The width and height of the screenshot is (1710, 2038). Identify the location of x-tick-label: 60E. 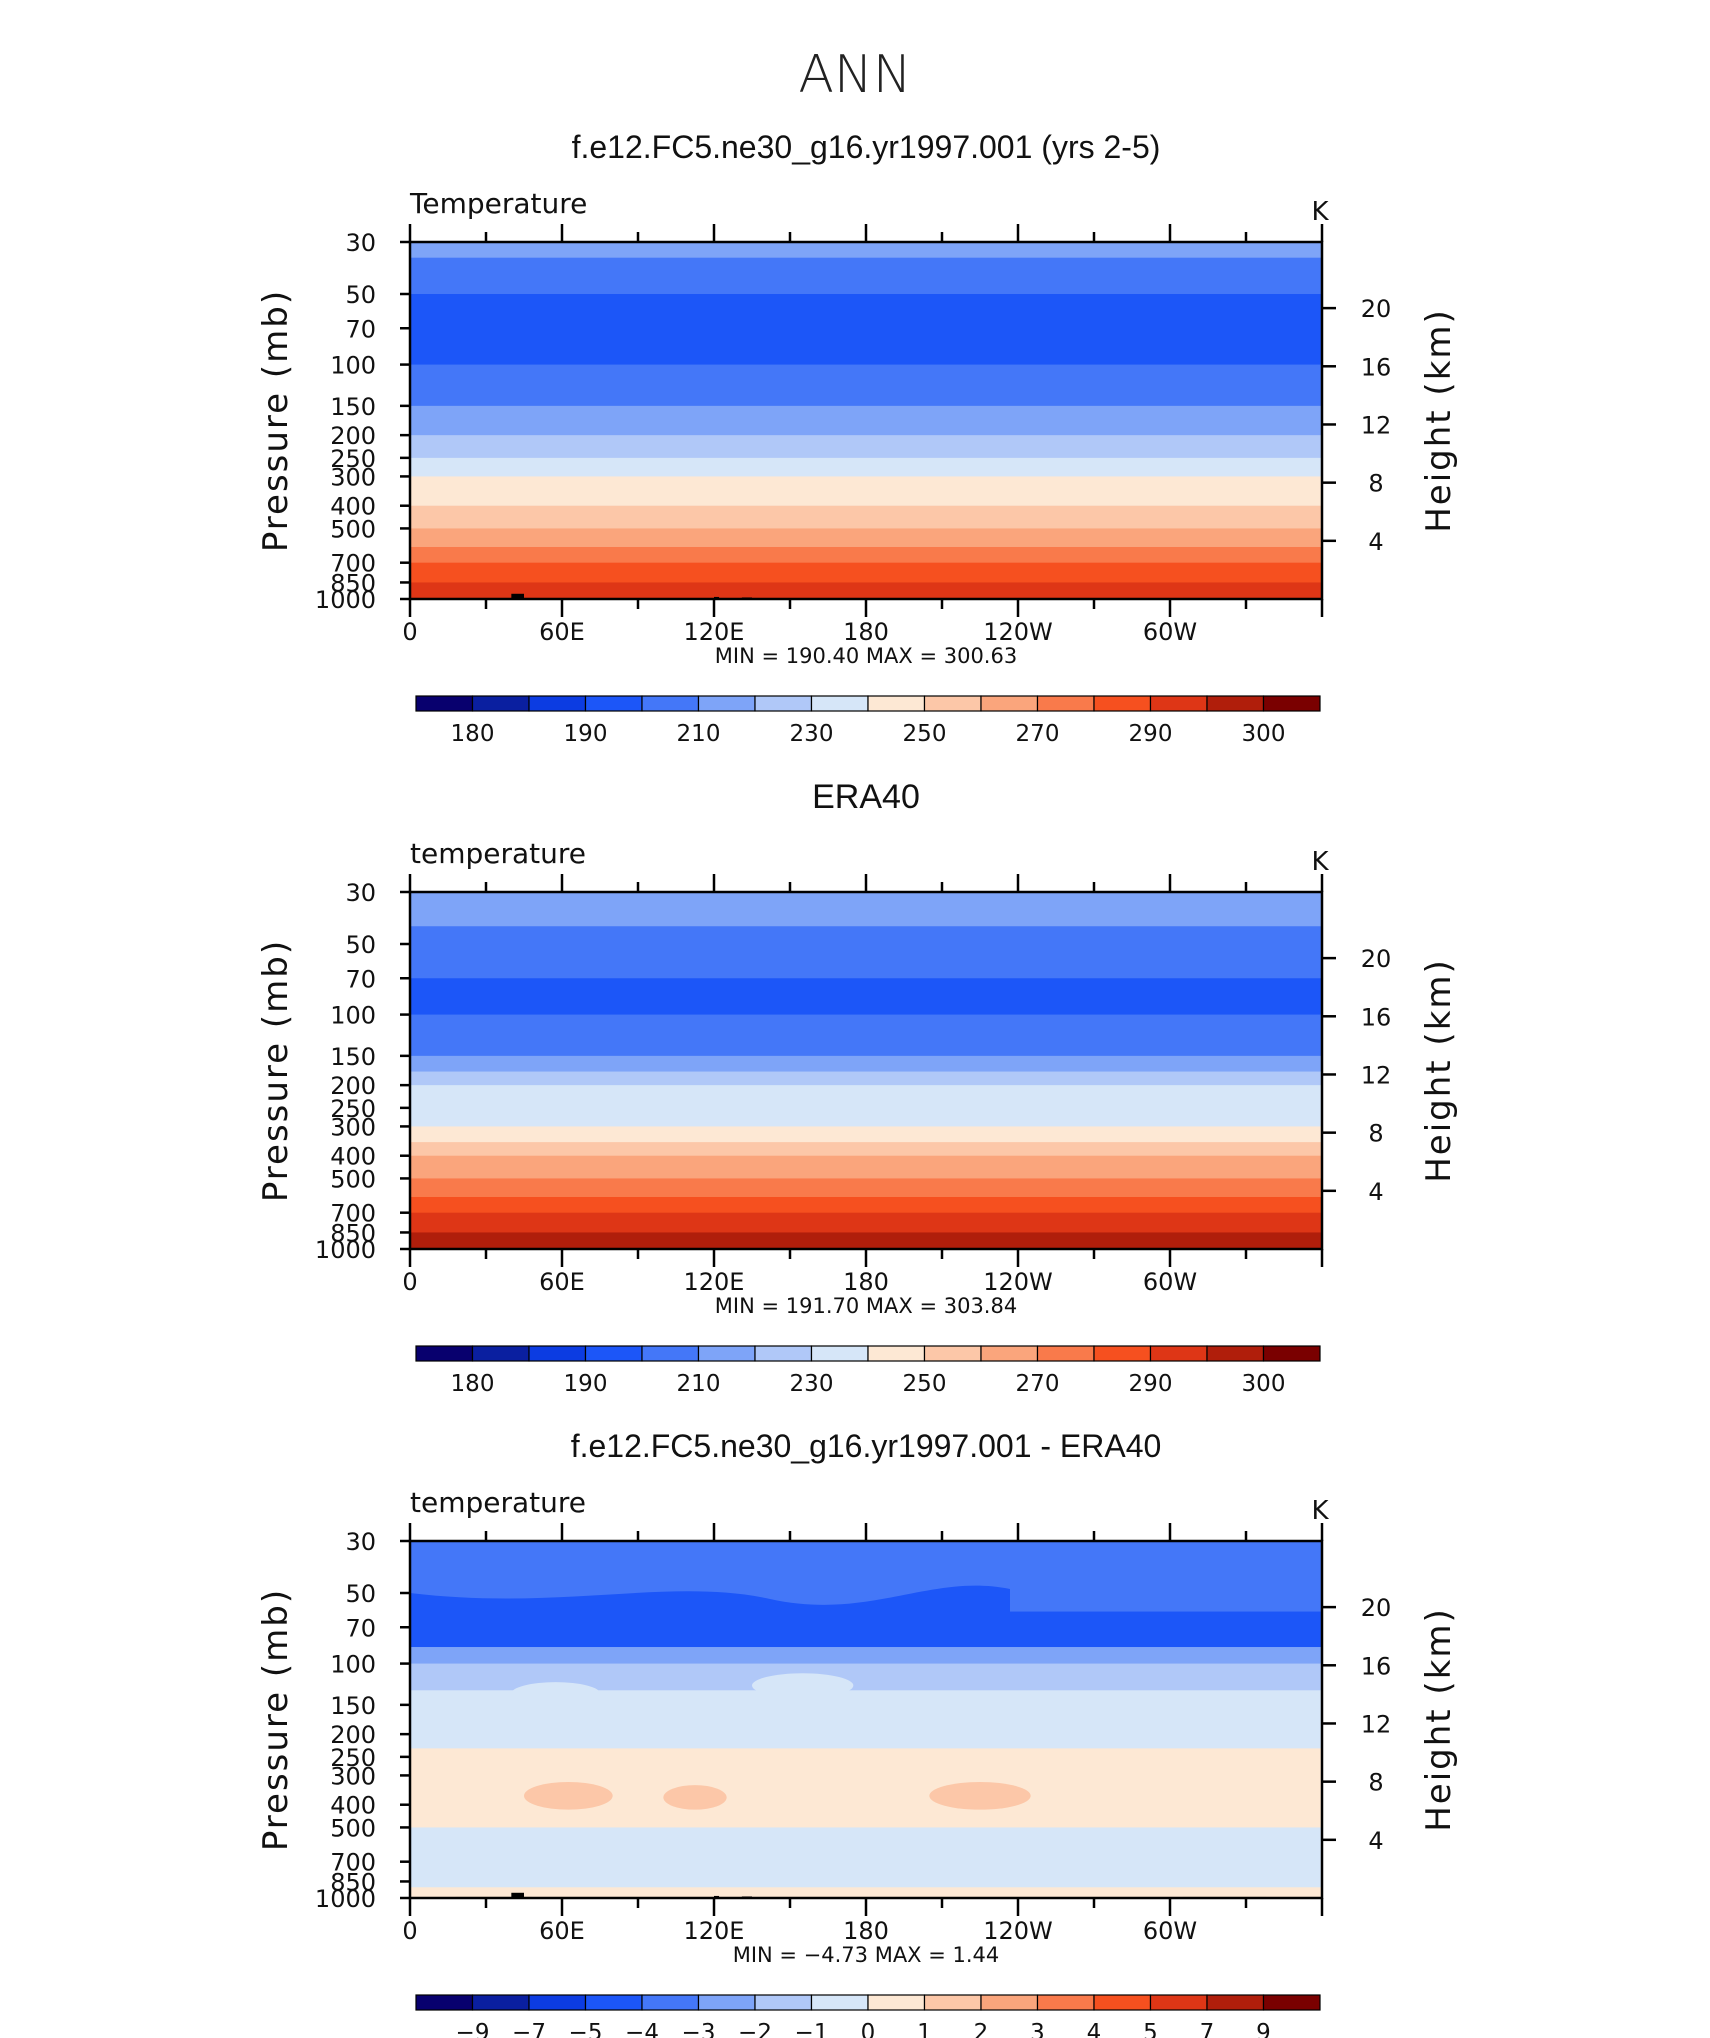
(562, 1931).